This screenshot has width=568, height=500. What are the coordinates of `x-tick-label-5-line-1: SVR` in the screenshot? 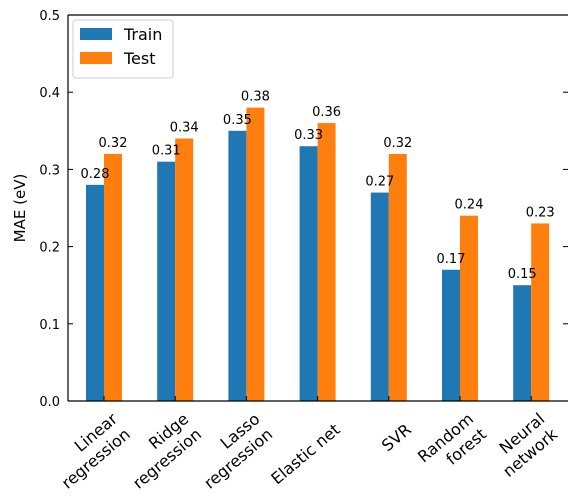 It's located at (396, 437).